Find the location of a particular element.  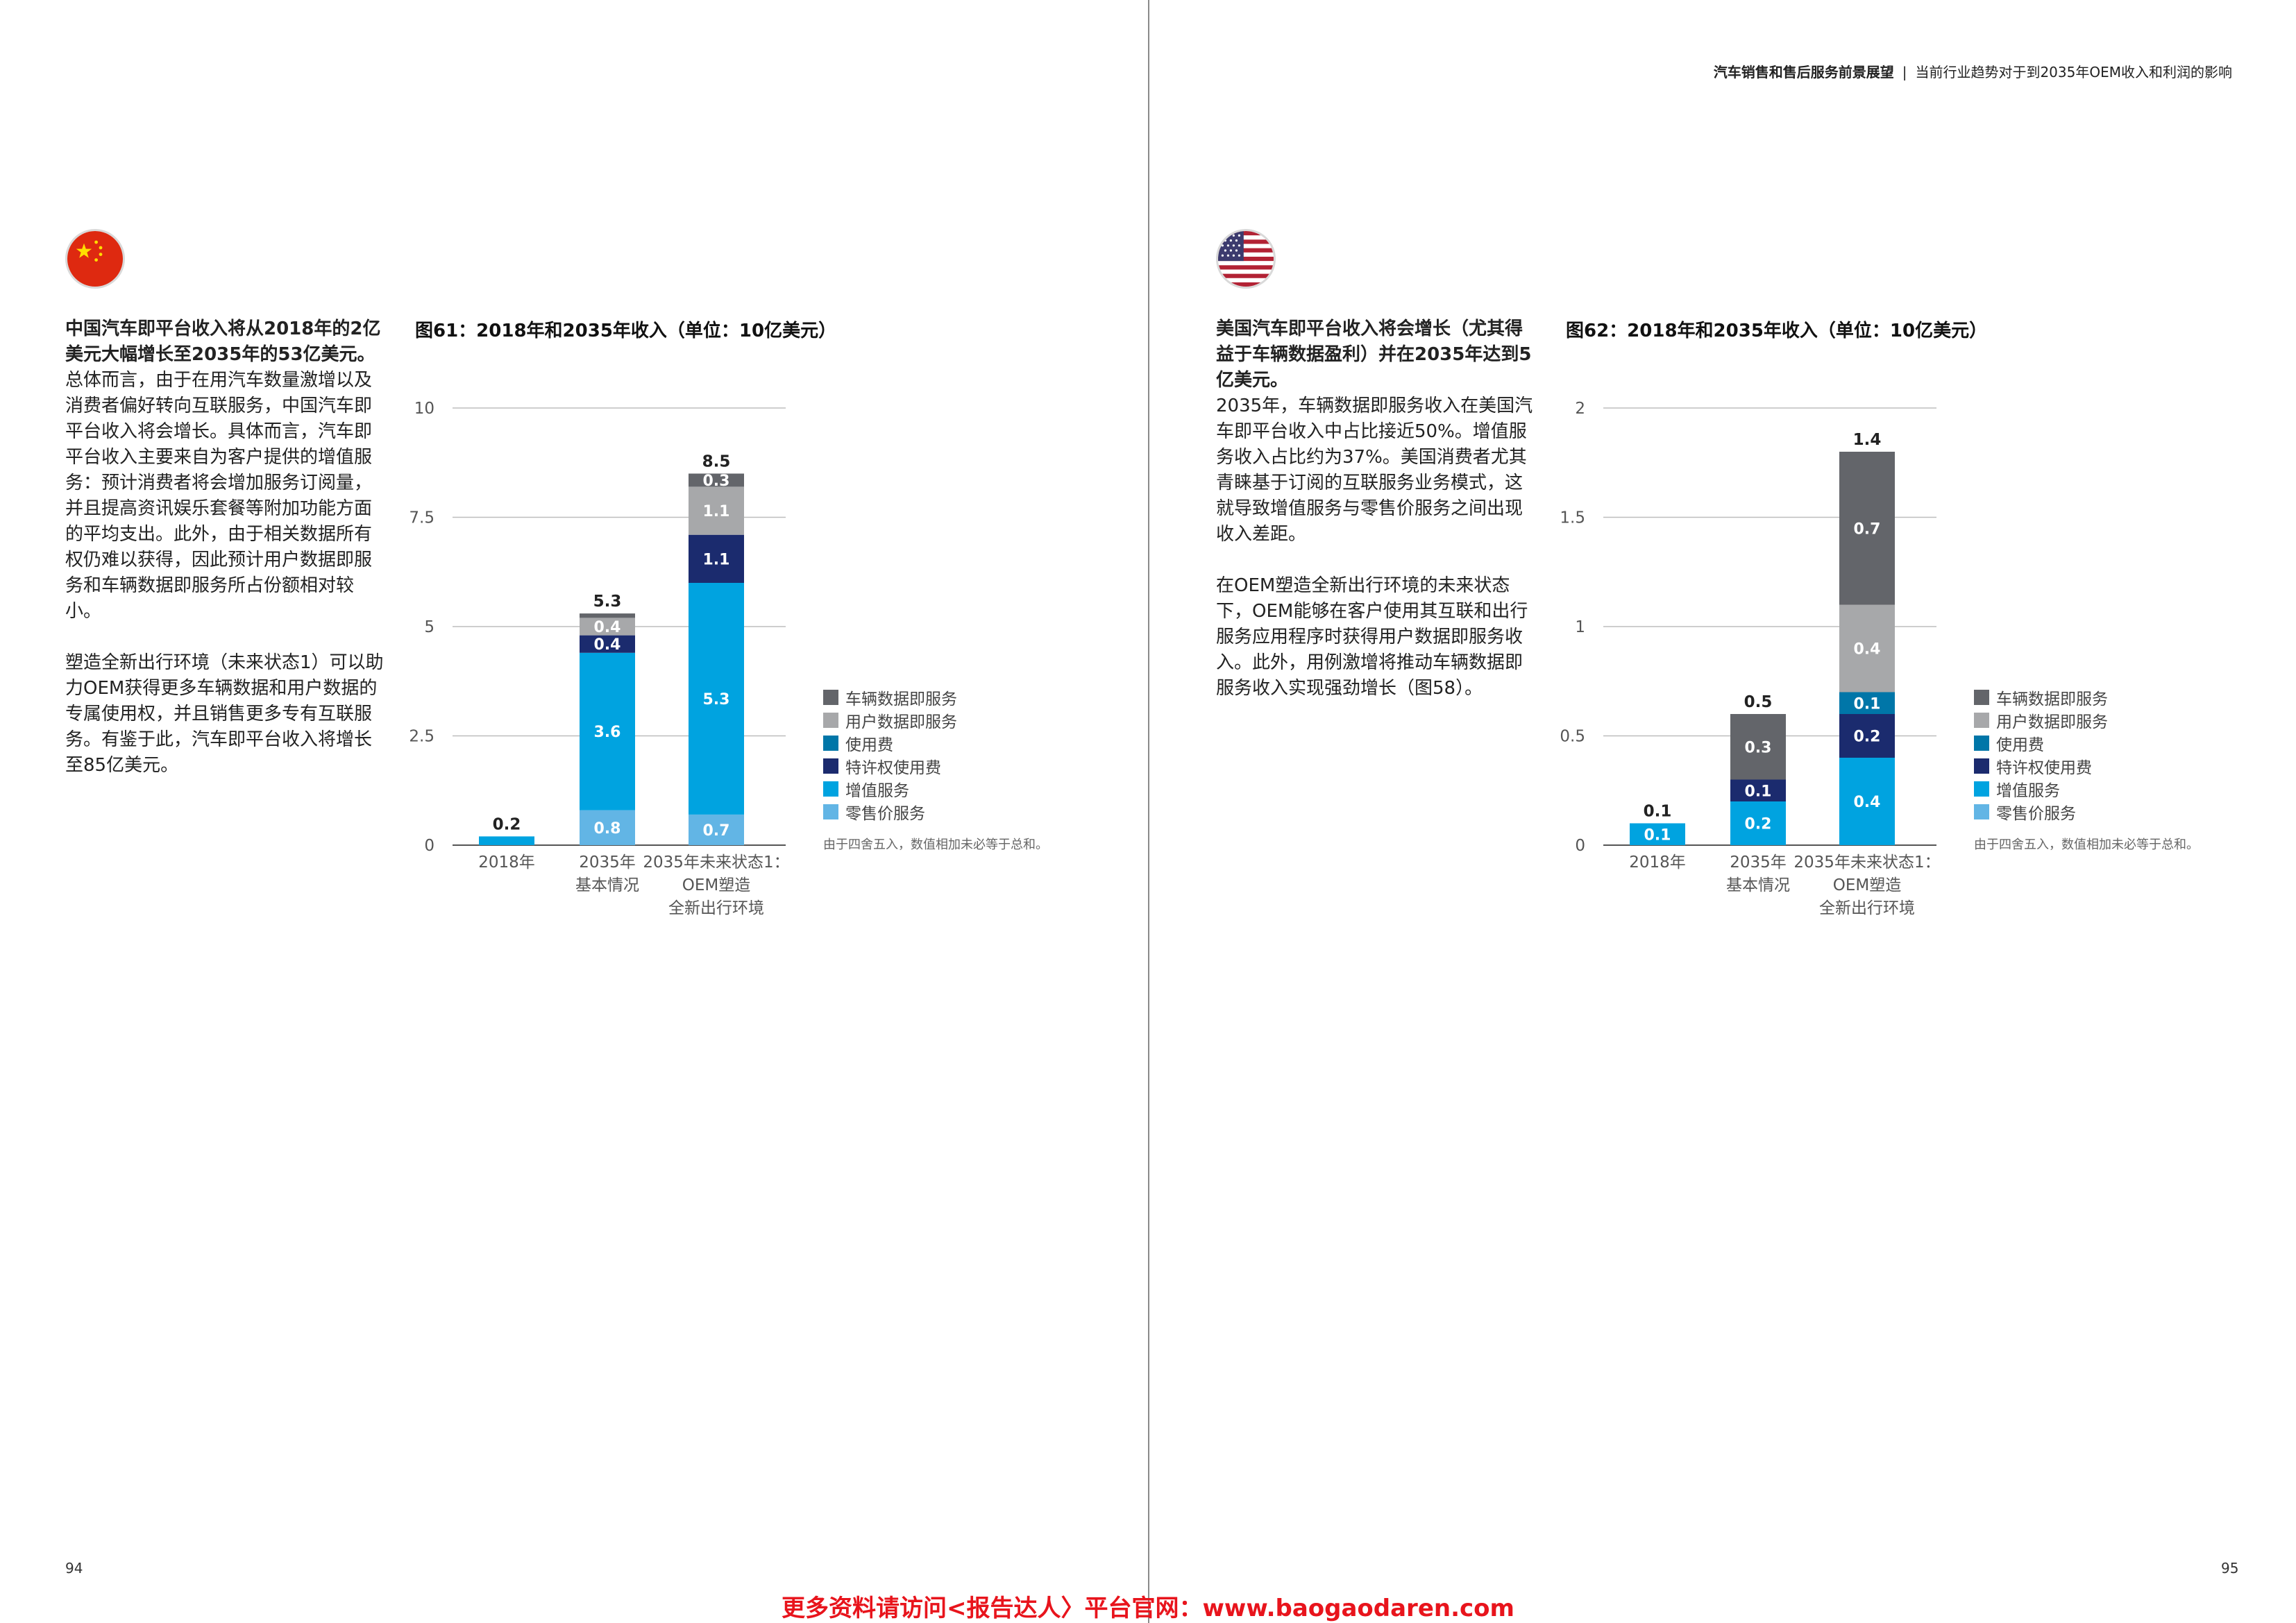

figure-62-title: 图62：2018年和2035年收入（单位：10亿美元） is located at coordinates (1777, 331).